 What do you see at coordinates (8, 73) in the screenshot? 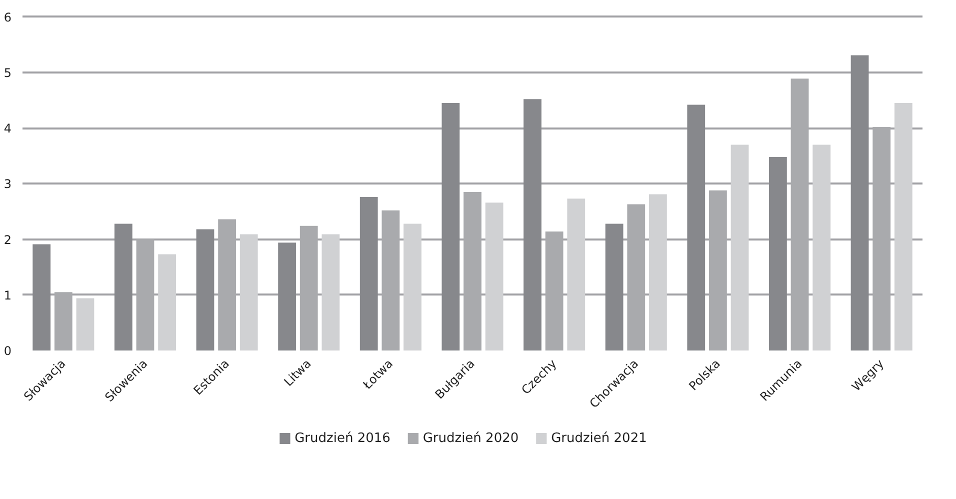
I see `y-tick-label: 5` at bounding box center [8, 73].